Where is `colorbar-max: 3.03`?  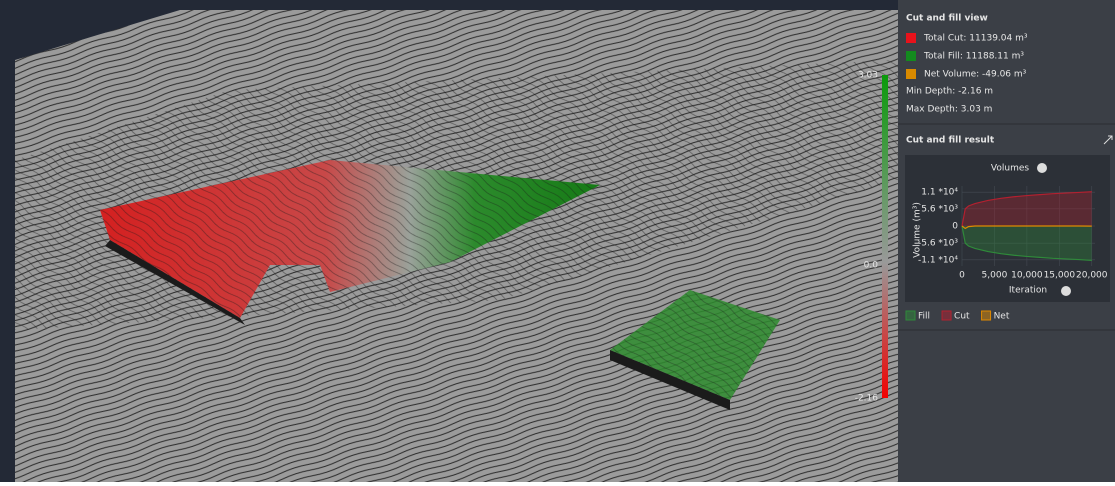
colorbar-max: 3.03 is located at coordinates (868, 76).